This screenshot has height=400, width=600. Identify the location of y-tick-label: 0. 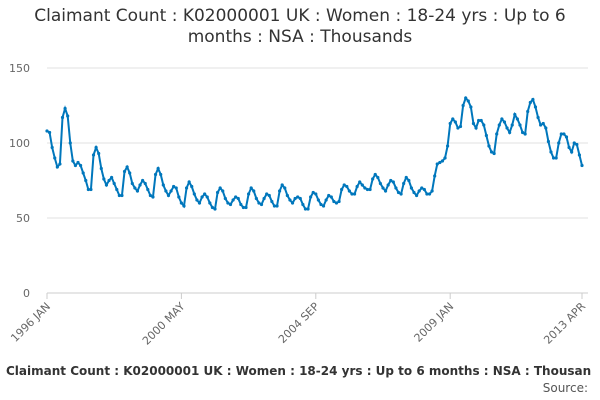
(26, 293).